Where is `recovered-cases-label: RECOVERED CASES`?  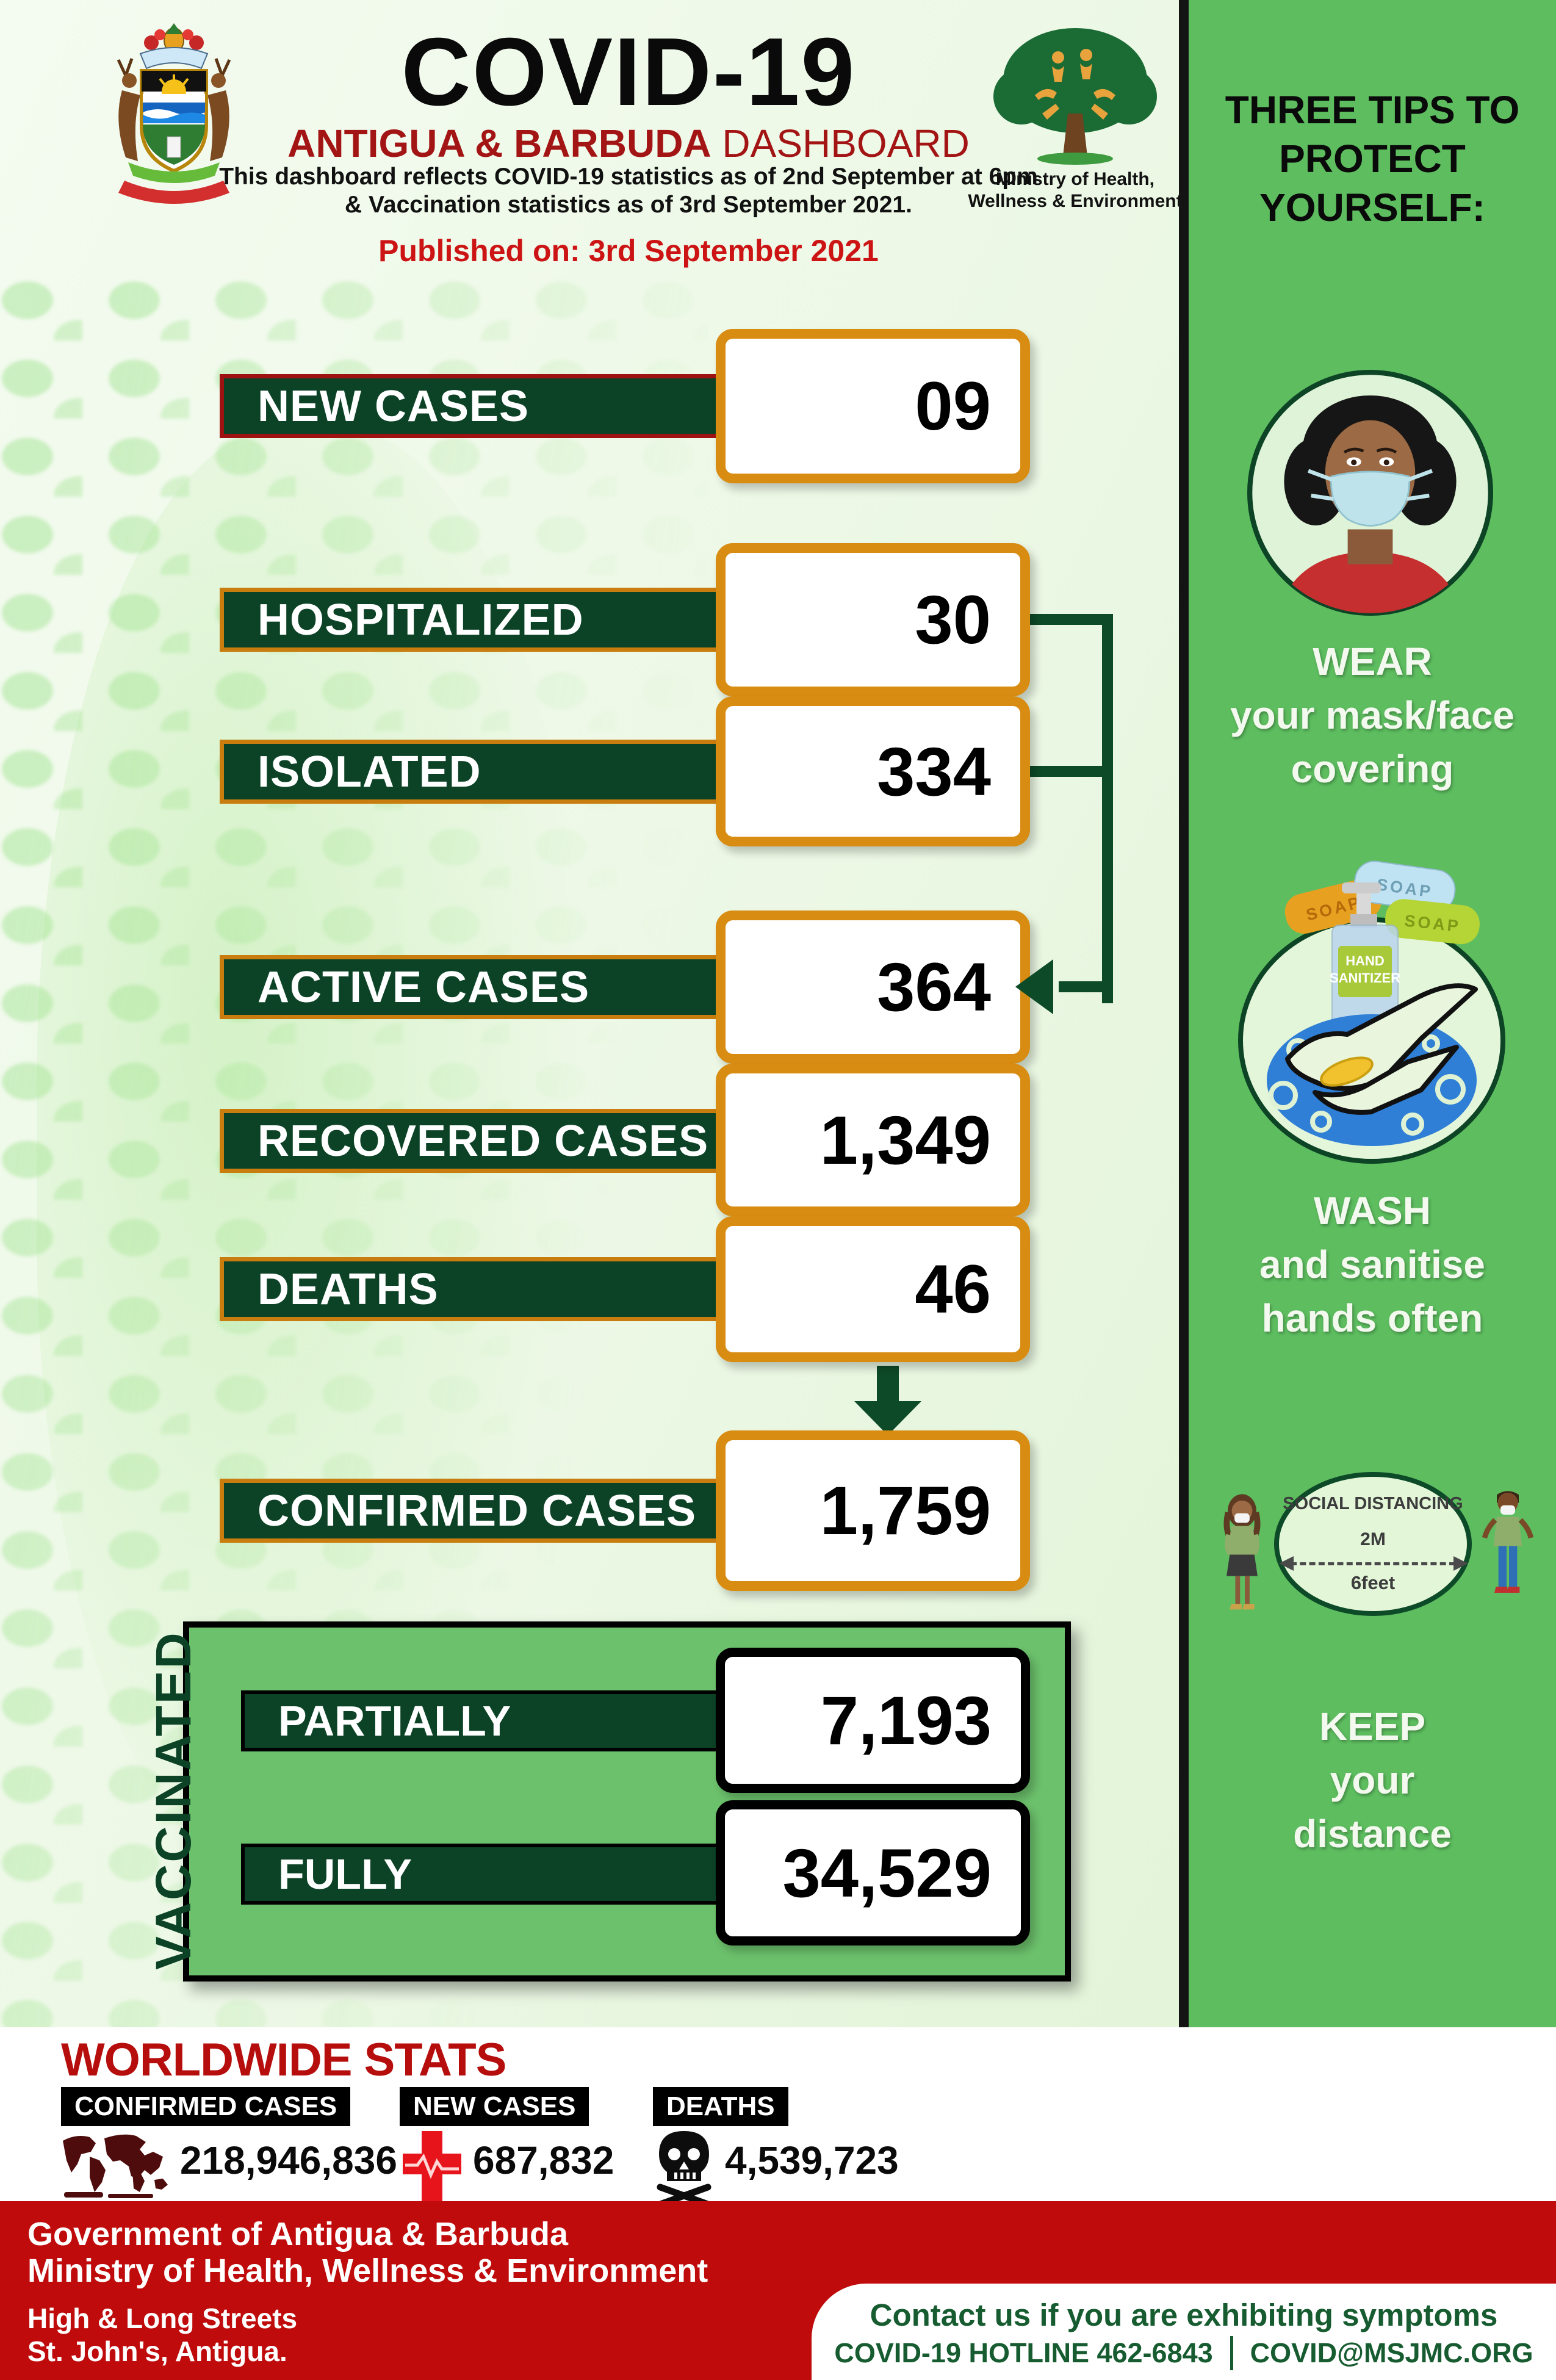 recovered-cases-label: RECOVERED CASES is located at coordinates (473, 1141).